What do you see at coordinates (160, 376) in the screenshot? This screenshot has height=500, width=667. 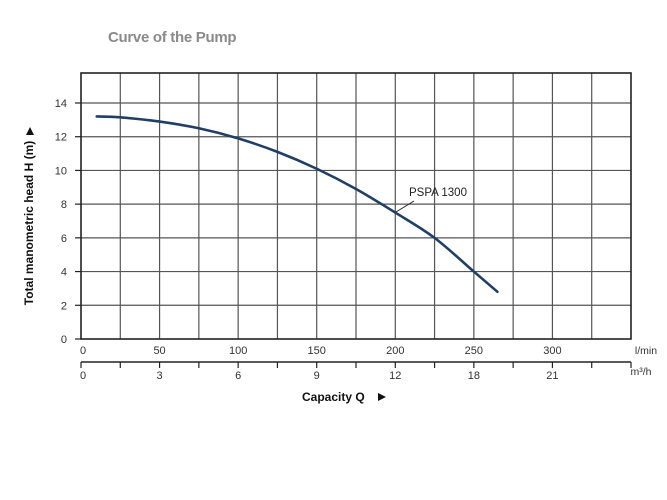 I see `x-tick-label-m3h: 3` at bounding box center [160, 376].